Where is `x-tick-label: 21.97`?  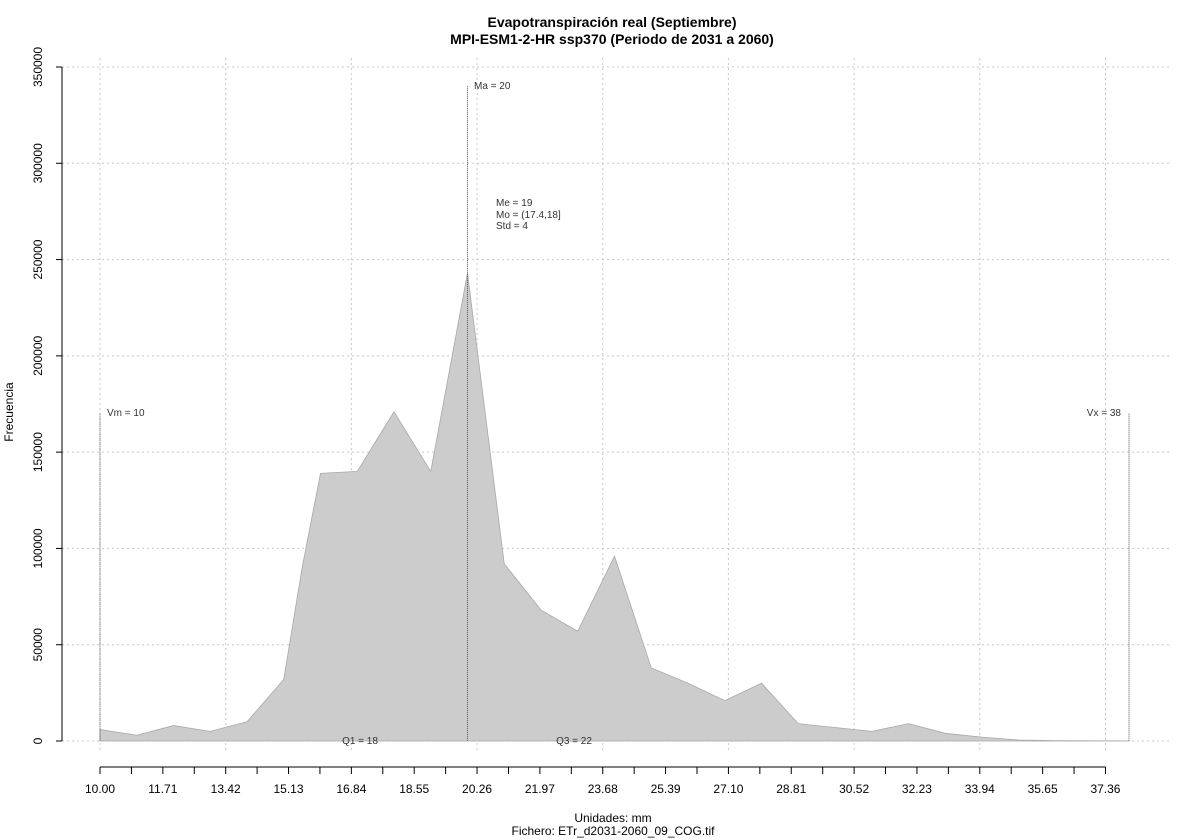 x-tick-label: 21.97 is located at coordinates (540, 789).